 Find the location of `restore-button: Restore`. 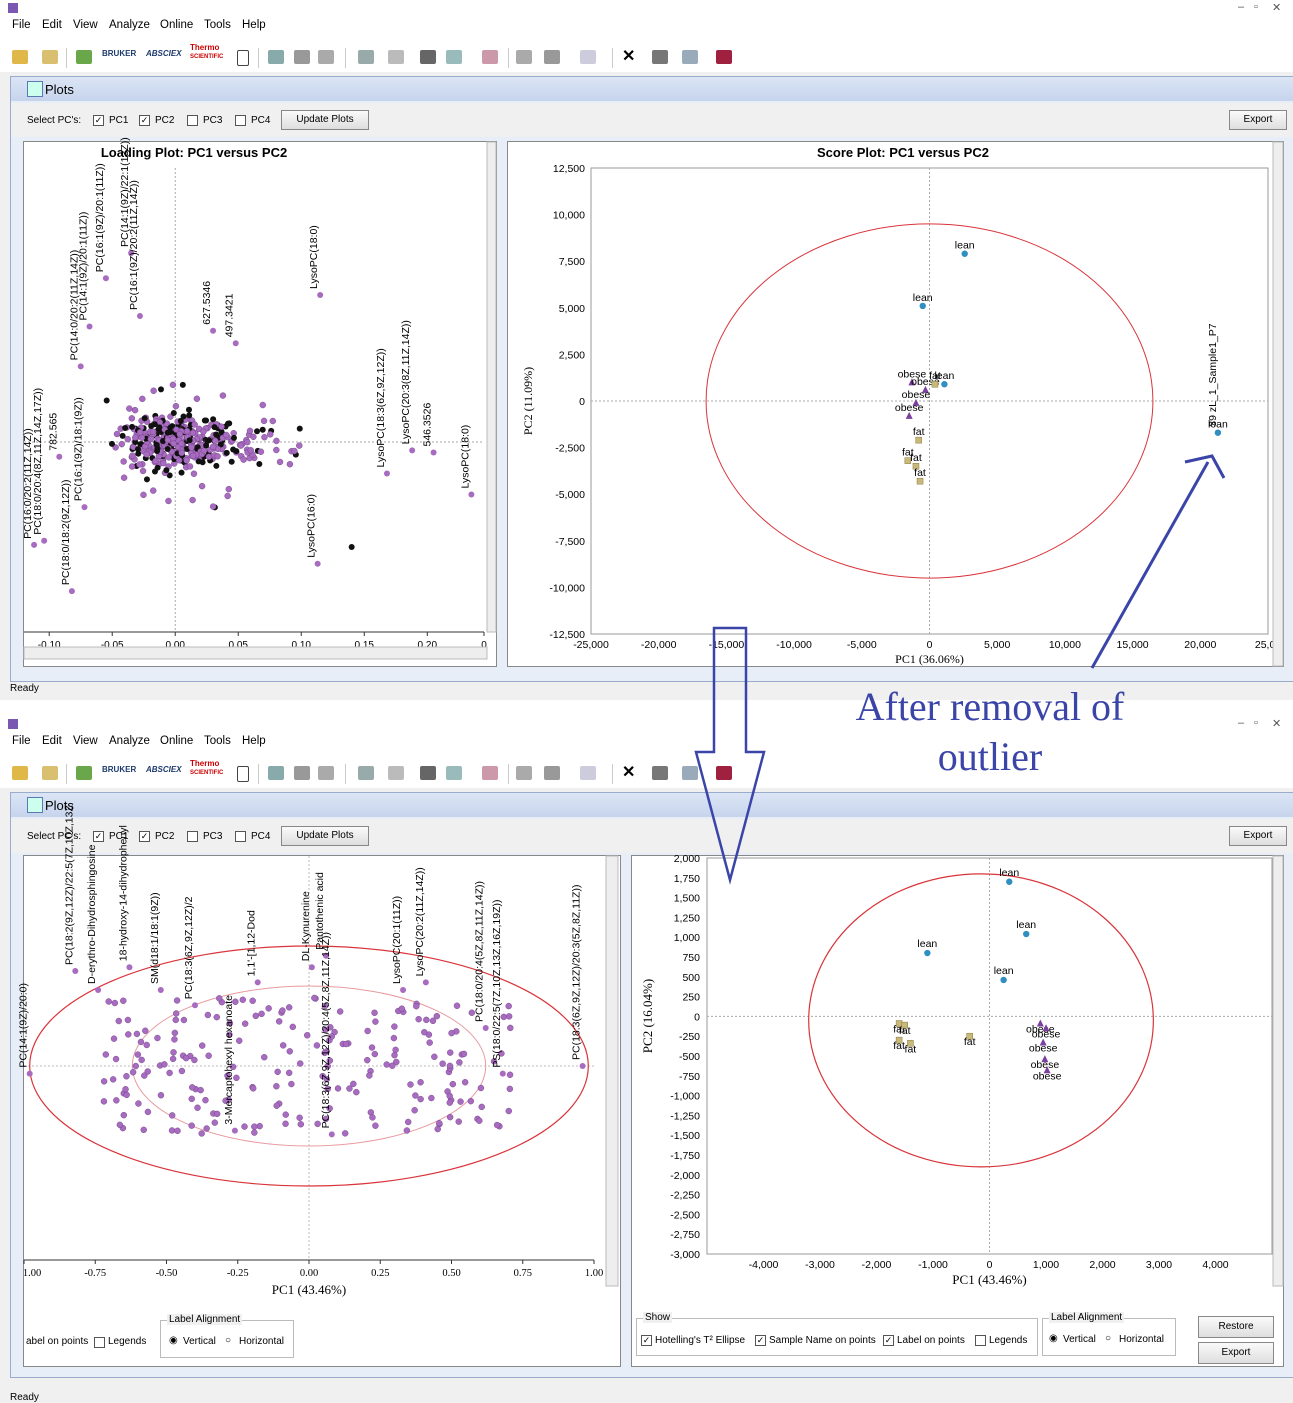

restore-button: Restore is located at coordinates (1236, 1327).